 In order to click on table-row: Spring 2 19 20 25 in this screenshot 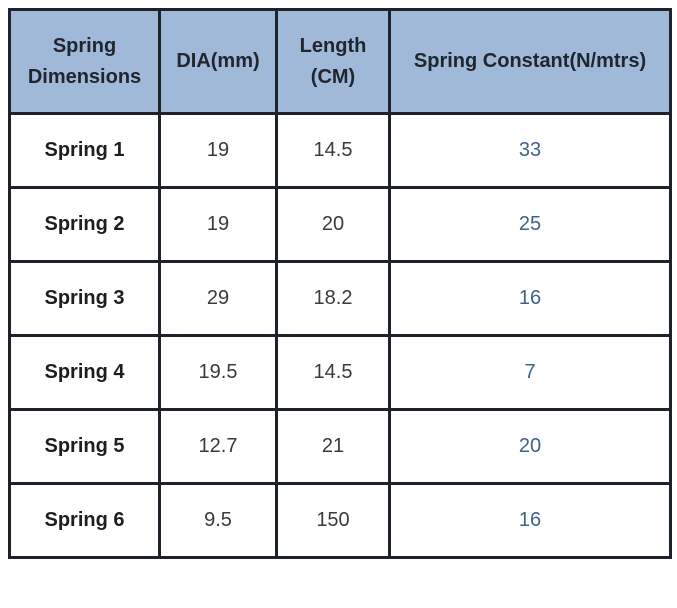, I will do `click(340, 224)`.